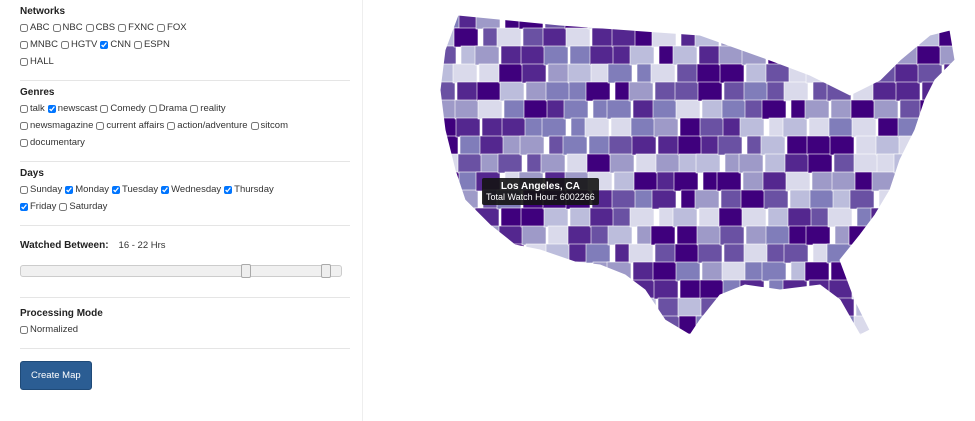  What do you see at coordinates (37, 61) in the screenshot?
I see `option: HALL` at bounding box center [37, 61].